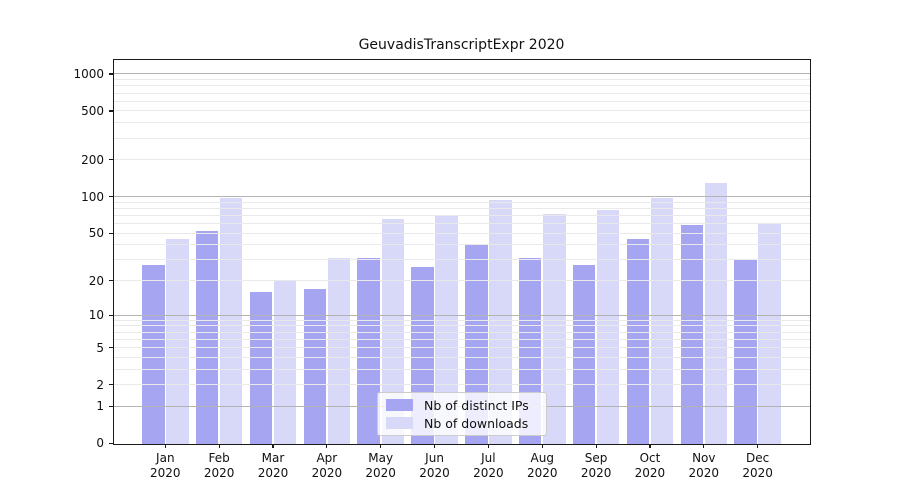 Image resolution: width=900 pixels, height=500 pixels. I want to click on bar-nov-downloads, so click(716, 313).